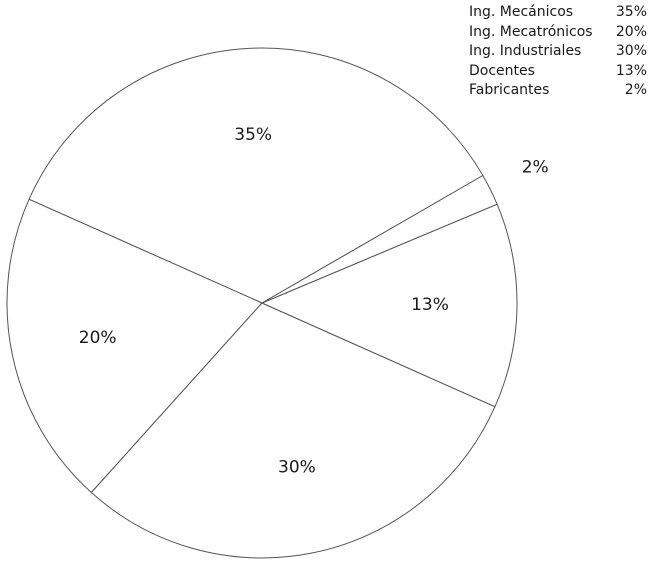  I want to click on legend-label: Docentes, so click(502, 70).